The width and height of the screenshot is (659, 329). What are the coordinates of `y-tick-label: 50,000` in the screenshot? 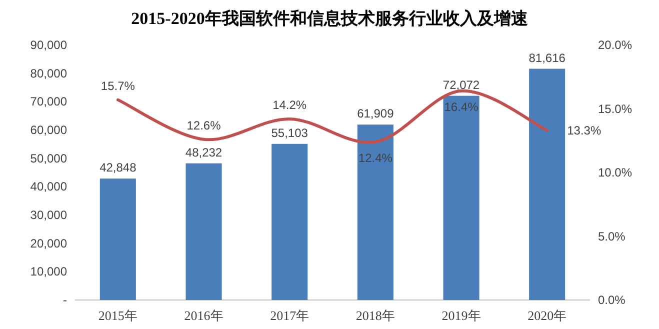 It's located at (49, 158).